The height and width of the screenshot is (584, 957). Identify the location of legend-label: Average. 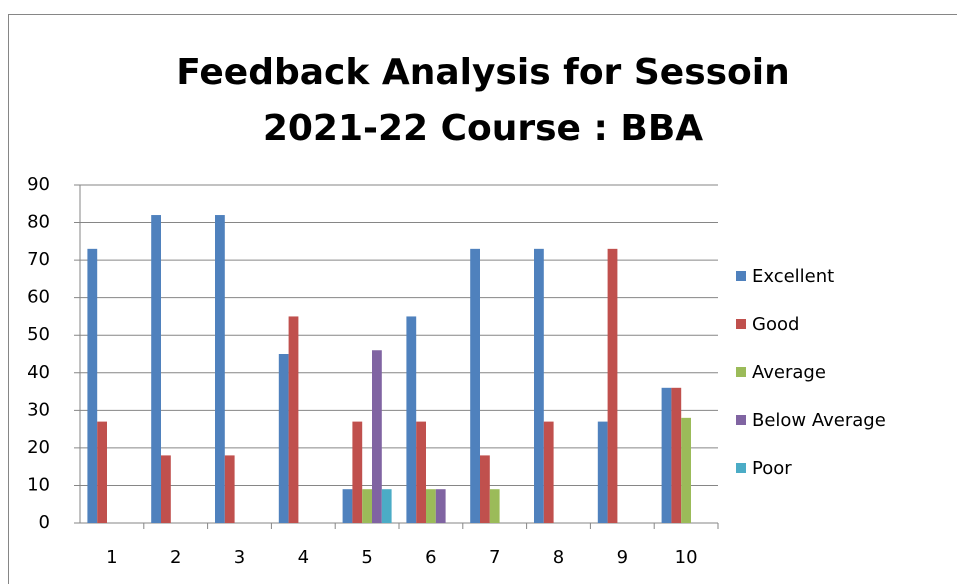
(789, 372).